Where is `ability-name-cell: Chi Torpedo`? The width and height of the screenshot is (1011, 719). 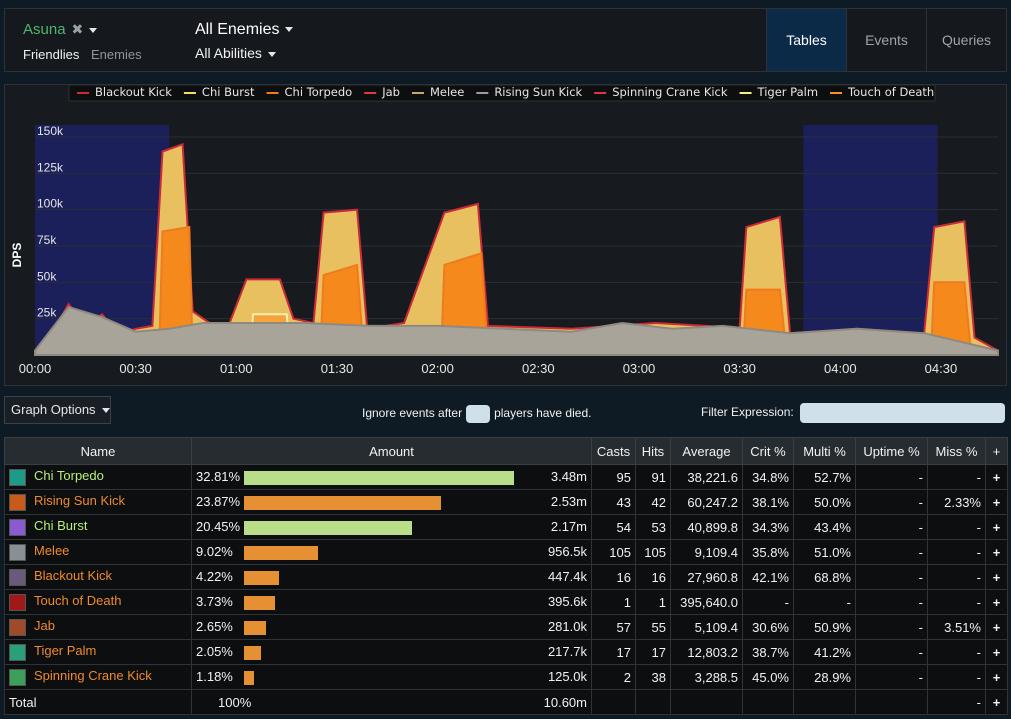 ability-name-cell: Chi Torpedo is located at coordinates (98, 477).